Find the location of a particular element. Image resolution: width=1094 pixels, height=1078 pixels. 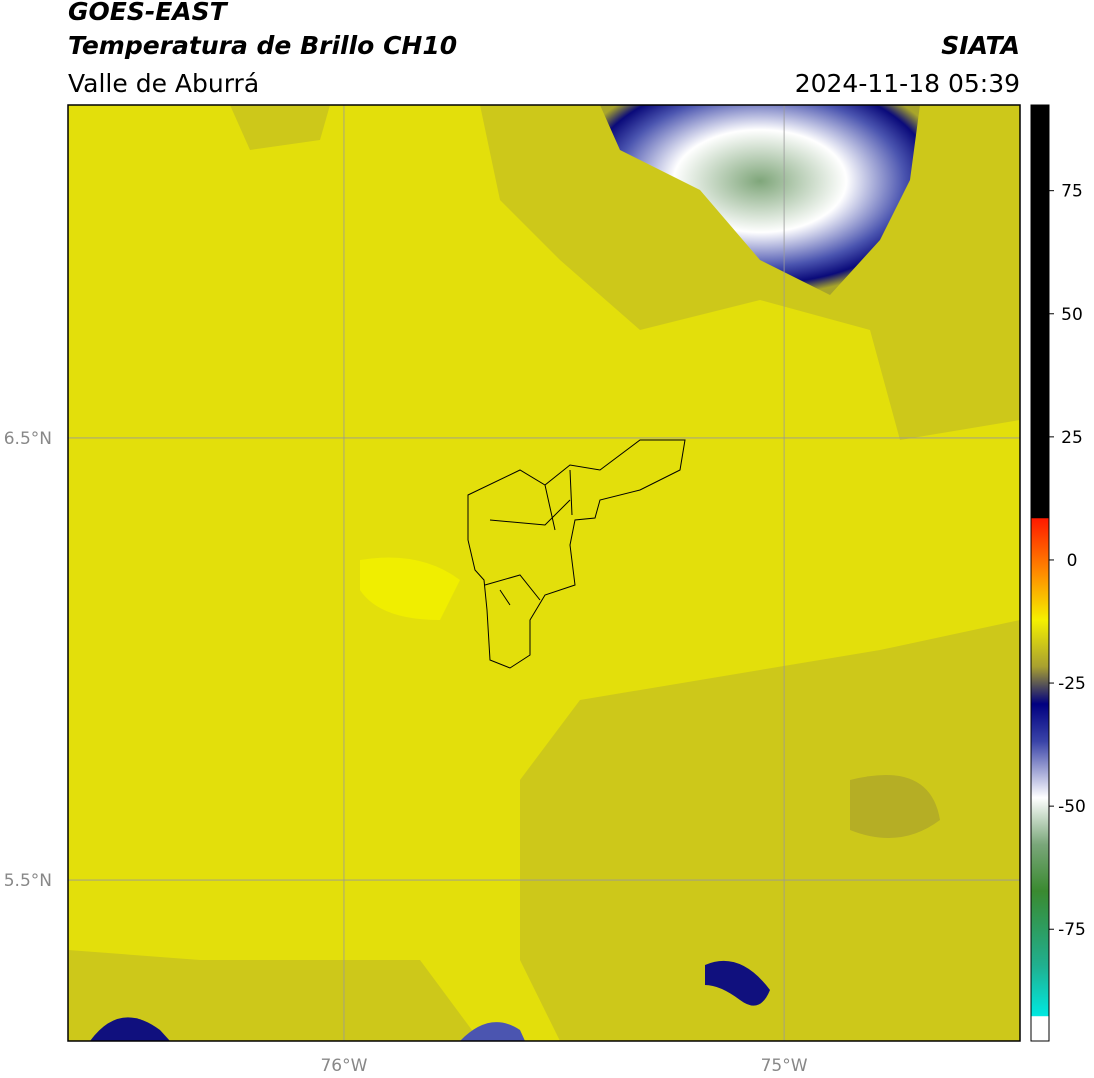

y-tick-label: 6.5°N is located at coordinates (28, 439).